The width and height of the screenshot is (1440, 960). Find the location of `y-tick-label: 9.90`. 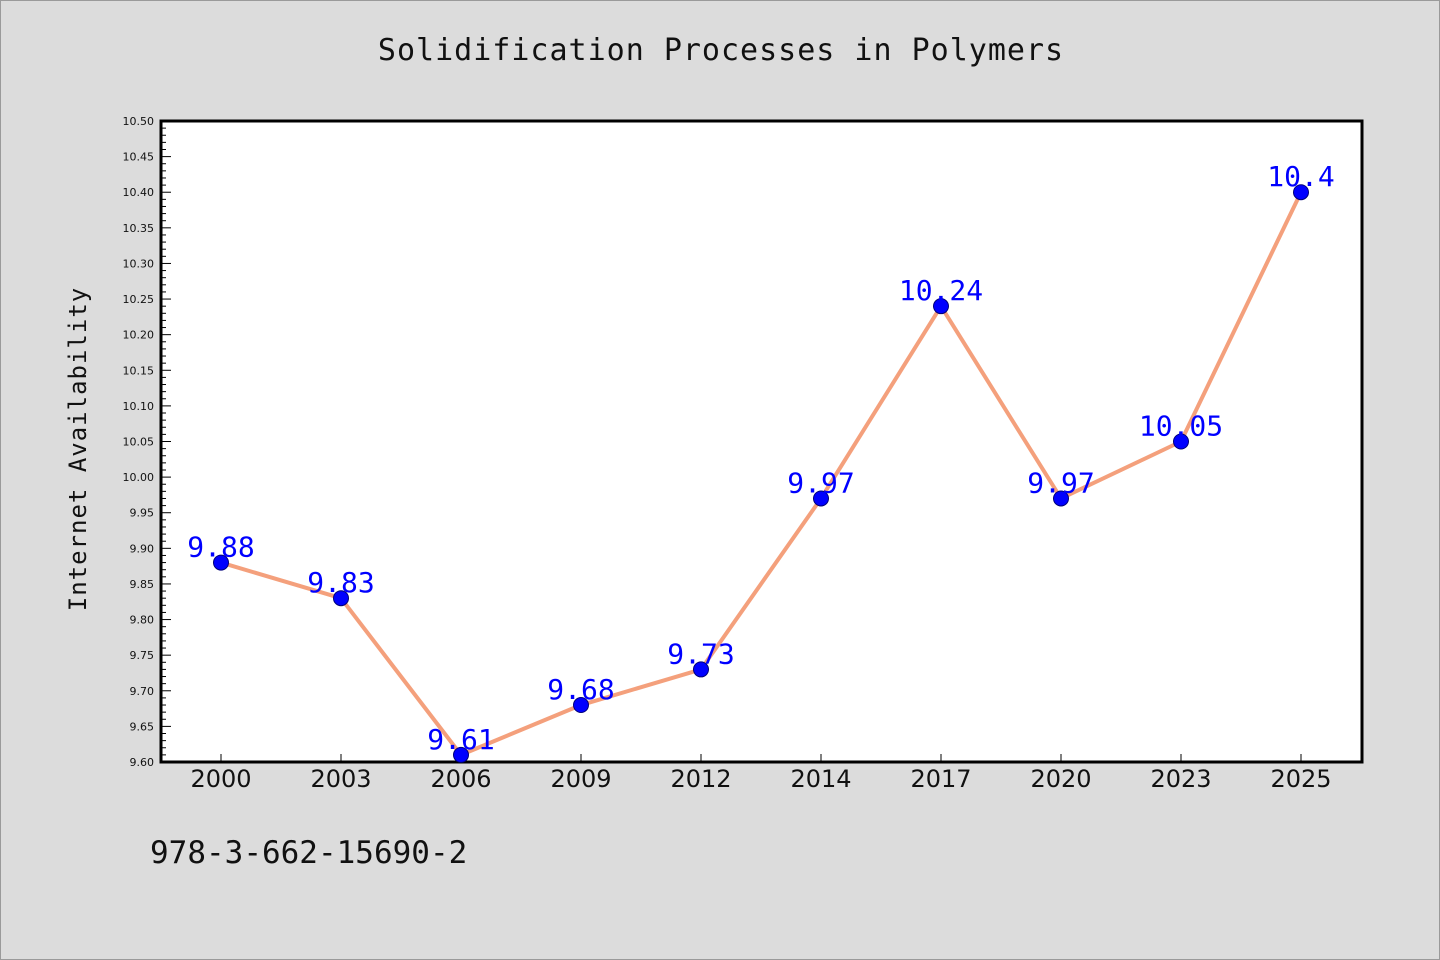

y-tick-label: 9.90 is located at coordinates (142, 548).